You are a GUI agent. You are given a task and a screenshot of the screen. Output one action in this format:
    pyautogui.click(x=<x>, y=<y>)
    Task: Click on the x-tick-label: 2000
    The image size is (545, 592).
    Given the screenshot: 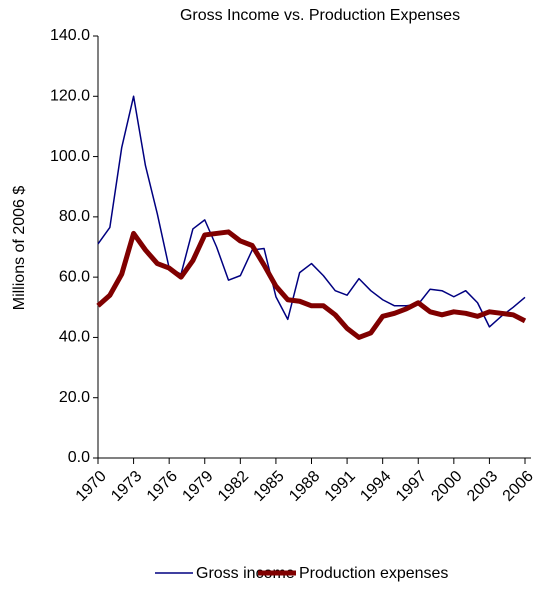 What is the action you would take?
    pyautogui.click(x=446, y=486)
    